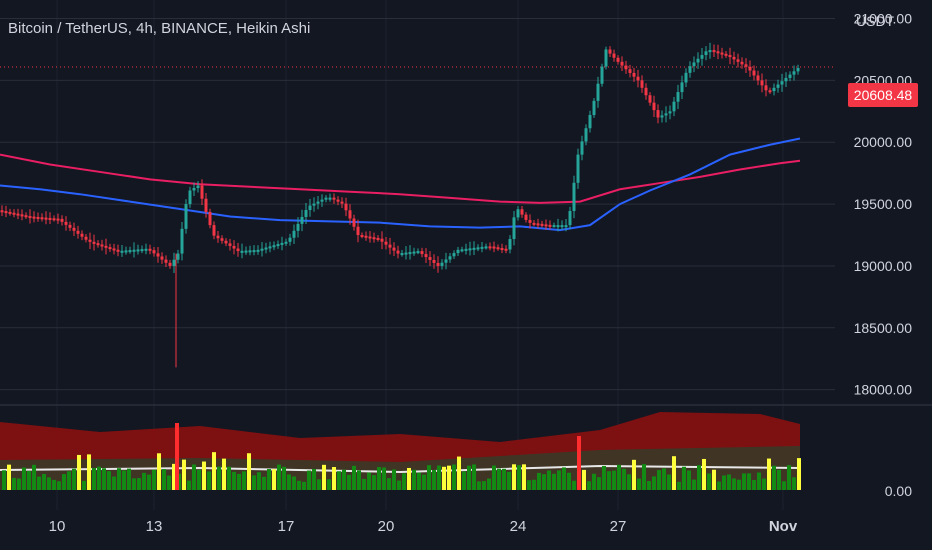 This screenshot has height=550, width=932. Describe the element at coordinates (286, 526) in the screenshot. I see `x-tick-label: 17` at that location.